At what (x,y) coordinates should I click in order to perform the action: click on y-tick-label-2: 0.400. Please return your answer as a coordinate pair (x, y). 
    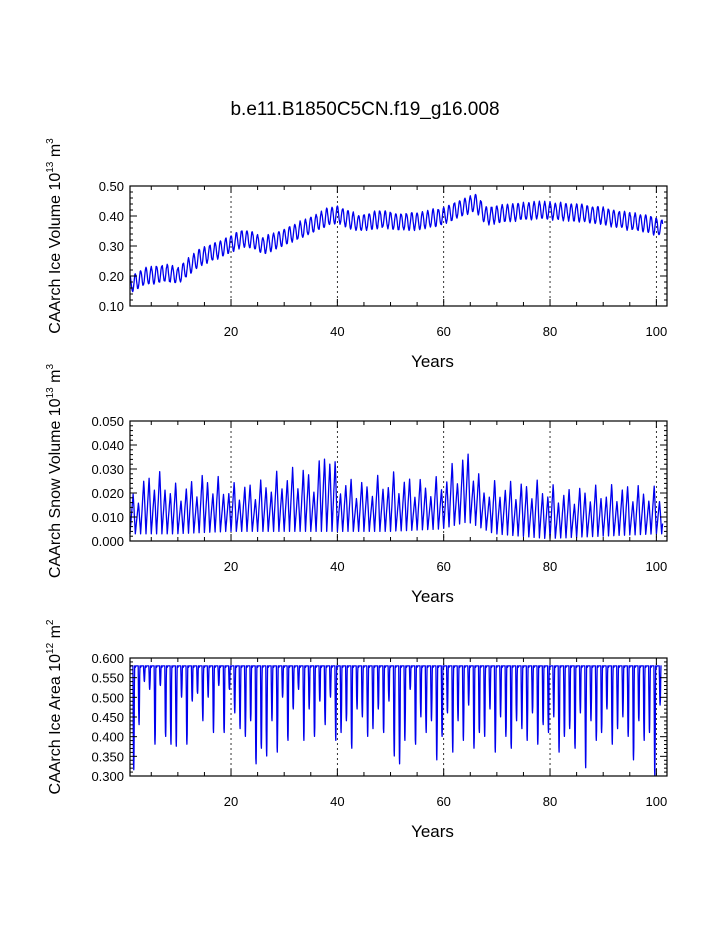
    Looking at the image, I should click on (107, 737).